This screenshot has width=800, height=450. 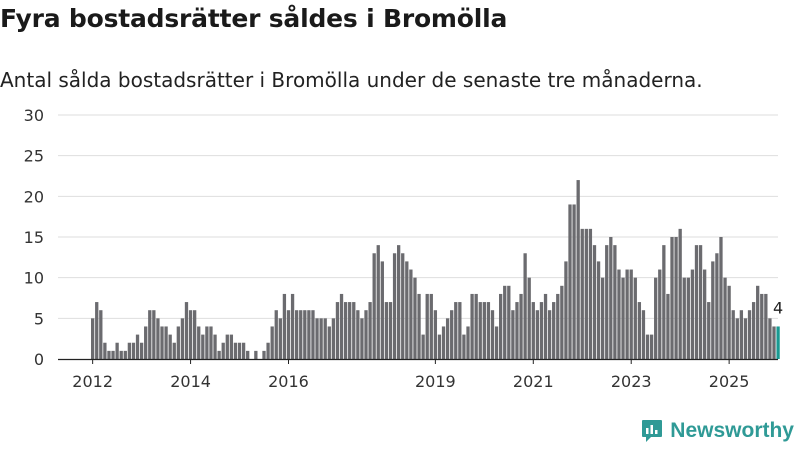 What do you see at coordinates (34, 278) in the screenshot?
I see `y-tick-label: 10` at bounding box center [34, 278].